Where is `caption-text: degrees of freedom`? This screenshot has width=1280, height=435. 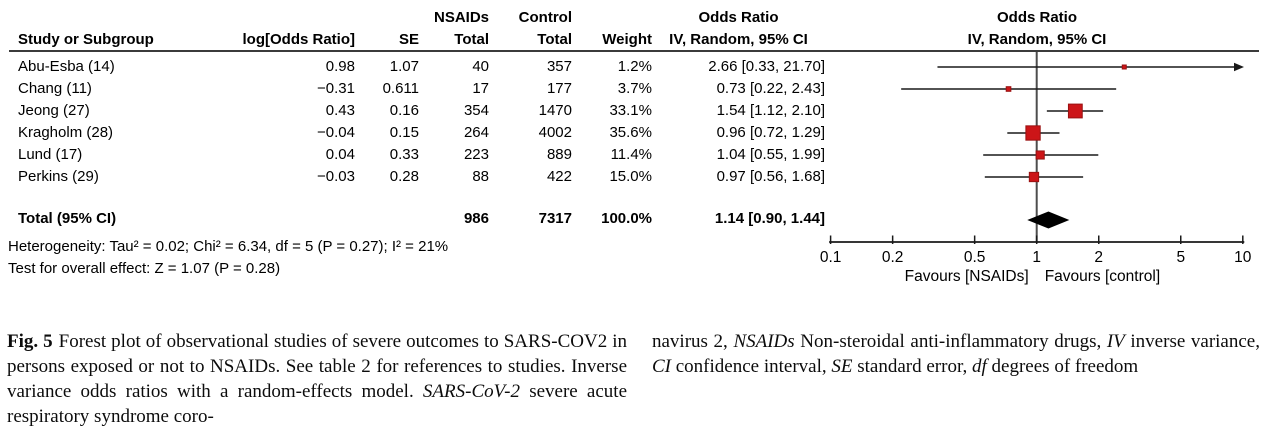 caption-text: degrees of freedom is located at coordinates (1062, 366).